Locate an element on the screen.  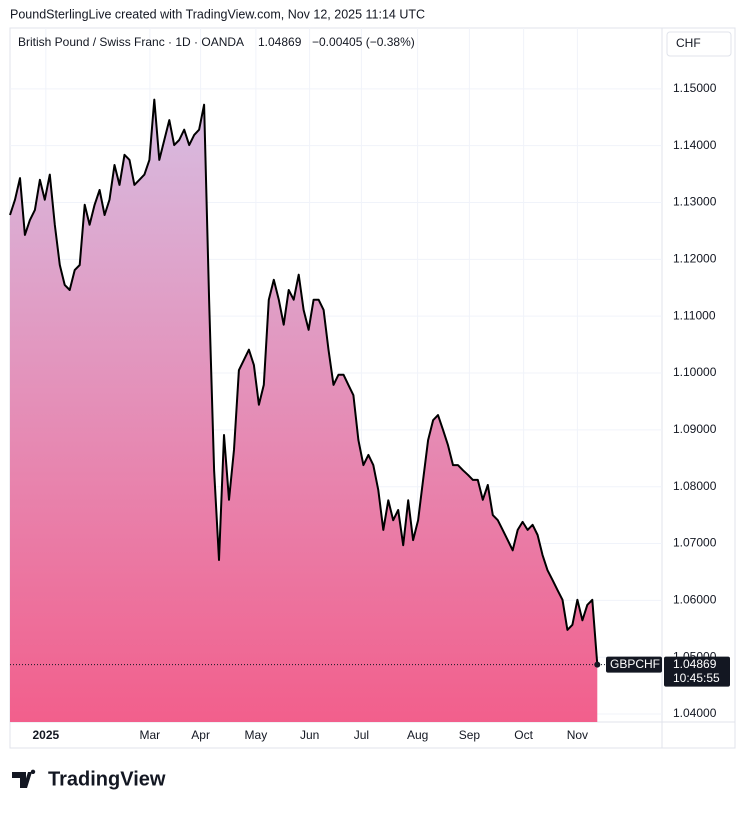
logo-text: TradingView is located at coordinates (107, 779).